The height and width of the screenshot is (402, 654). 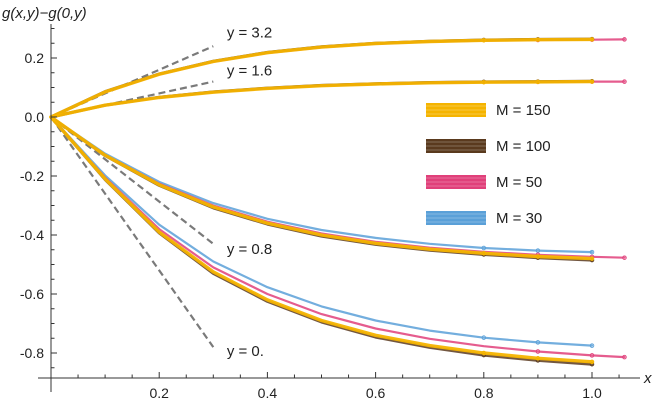 I want to click on annotation-y-1-6: y = 1.6, so click(x=249, y=71).